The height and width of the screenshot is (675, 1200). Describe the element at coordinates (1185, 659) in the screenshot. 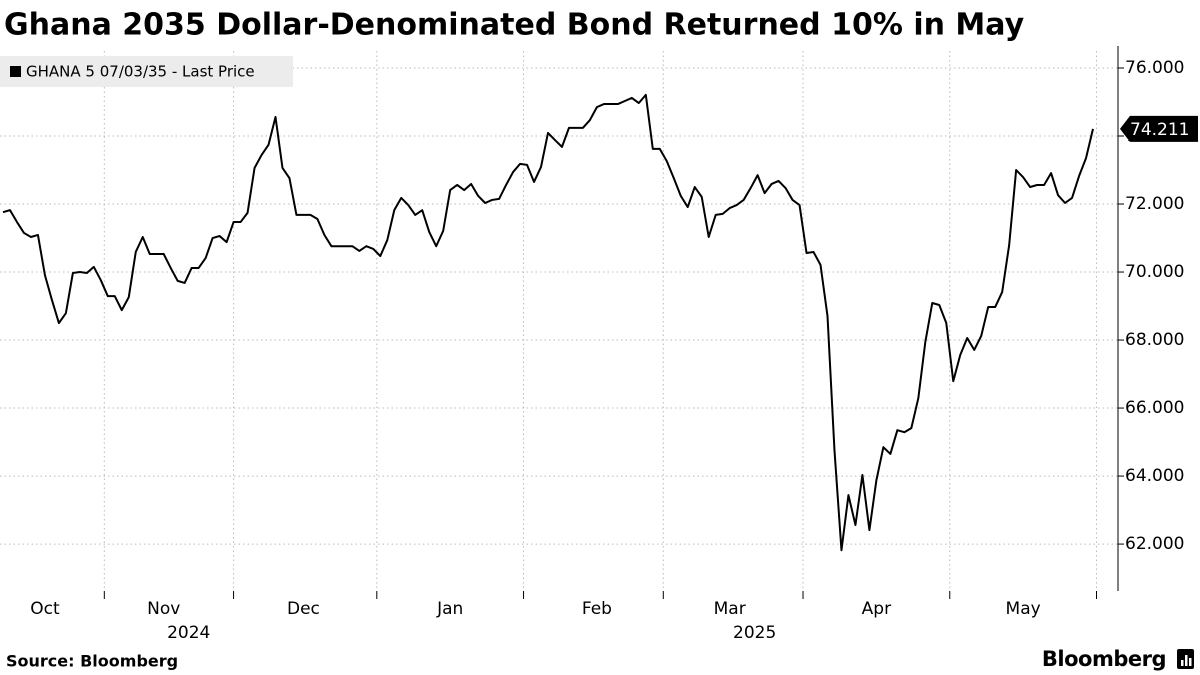

I see `brand-icon` at that location.